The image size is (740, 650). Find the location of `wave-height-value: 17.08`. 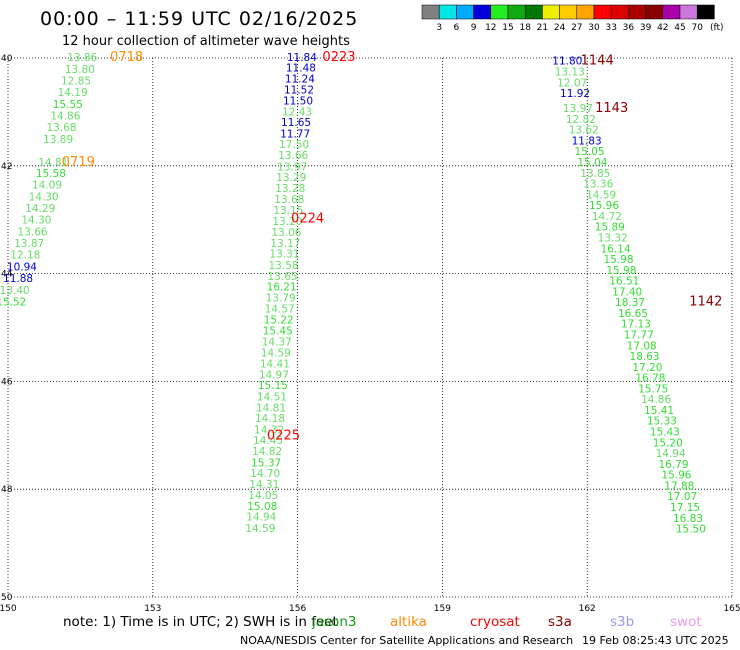

wave-height-value: 17.08 is located at coordinates (642, 346).